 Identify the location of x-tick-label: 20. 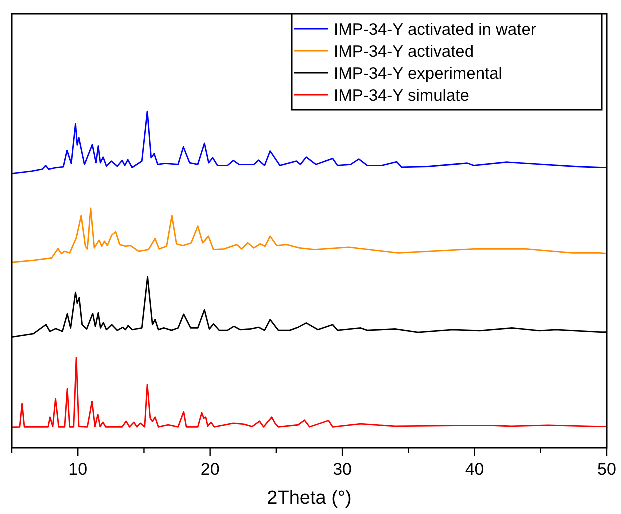
(210, 469).